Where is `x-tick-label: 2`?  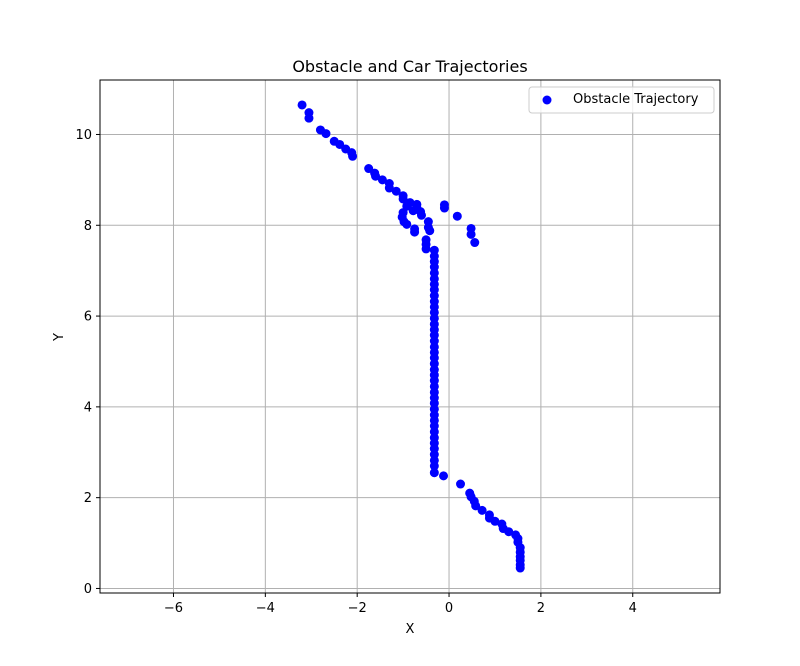
x-tick-label: 2 is located at coordinates (541, 608).